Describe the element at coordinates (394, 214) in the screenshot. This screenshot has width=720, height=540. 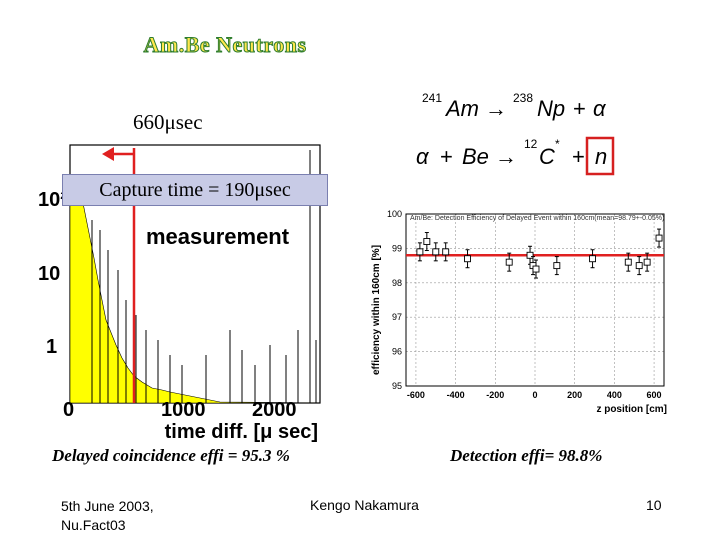
I see `y-tick-label: 100` at that location.